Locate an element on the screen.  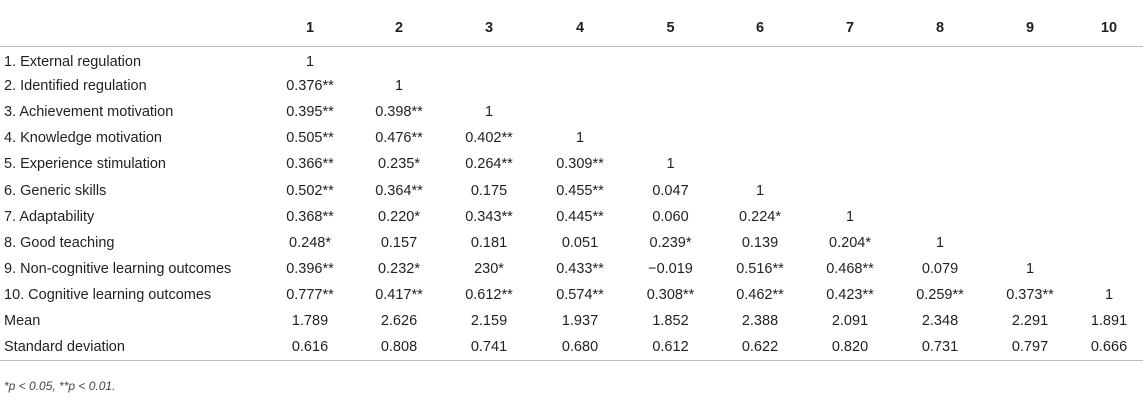
table-cell: 0.433** is located at coordinates (580, 269).